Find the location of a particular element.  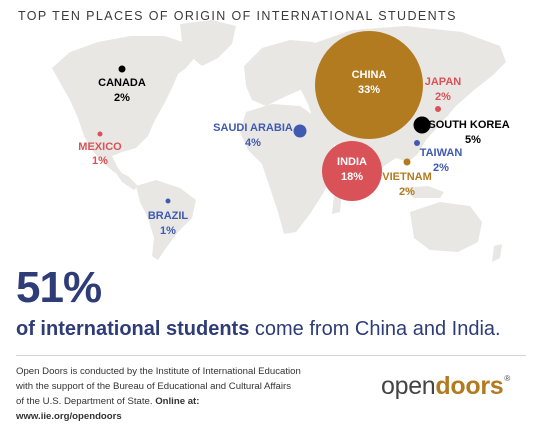

opendoors-logo: opendoors® is located at coordinates (445, 386).